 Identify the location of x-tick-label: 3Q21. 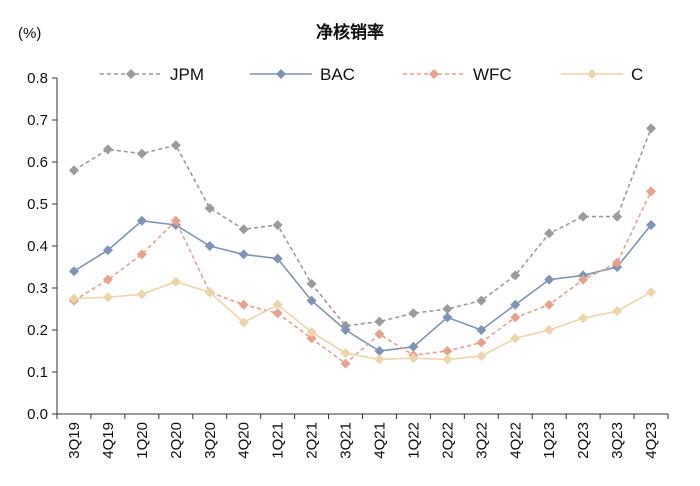
(346, 440).